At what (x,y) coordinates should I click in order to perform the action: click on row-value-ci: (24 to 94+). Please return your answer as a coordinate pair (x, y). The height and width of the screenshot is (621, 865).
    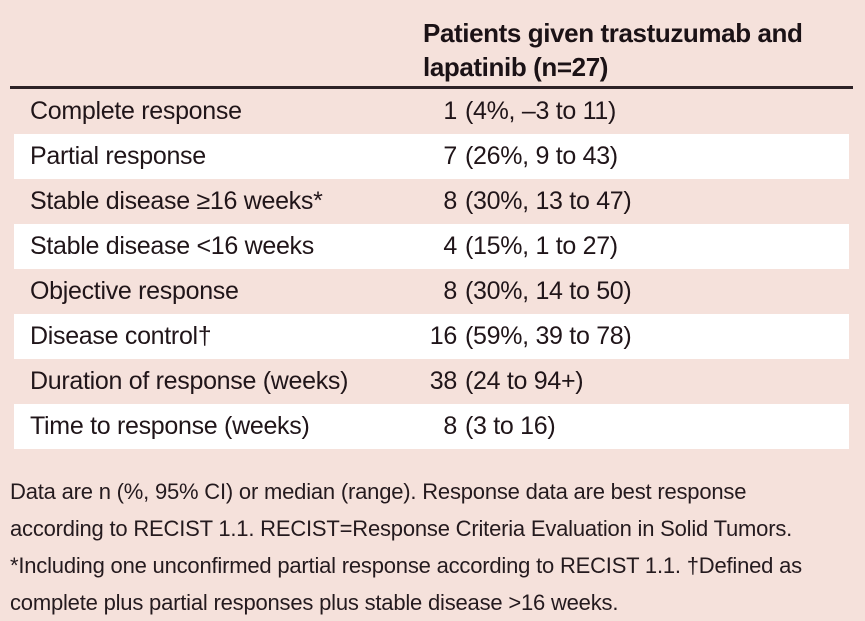
    Looking at the image, I should click on (524, 381).